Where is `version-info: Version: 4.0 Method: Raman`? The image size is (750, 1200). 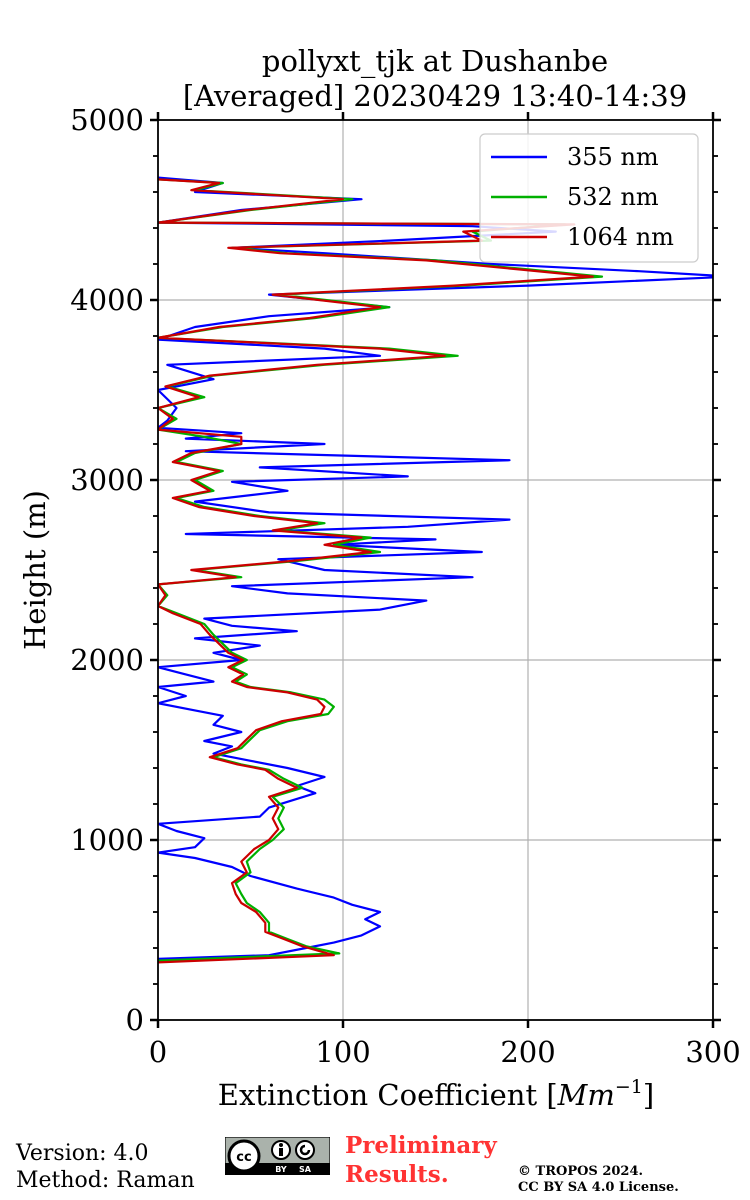 version-info: Version: 4.0 Method: Raman is located at coordinates (105, 1167).